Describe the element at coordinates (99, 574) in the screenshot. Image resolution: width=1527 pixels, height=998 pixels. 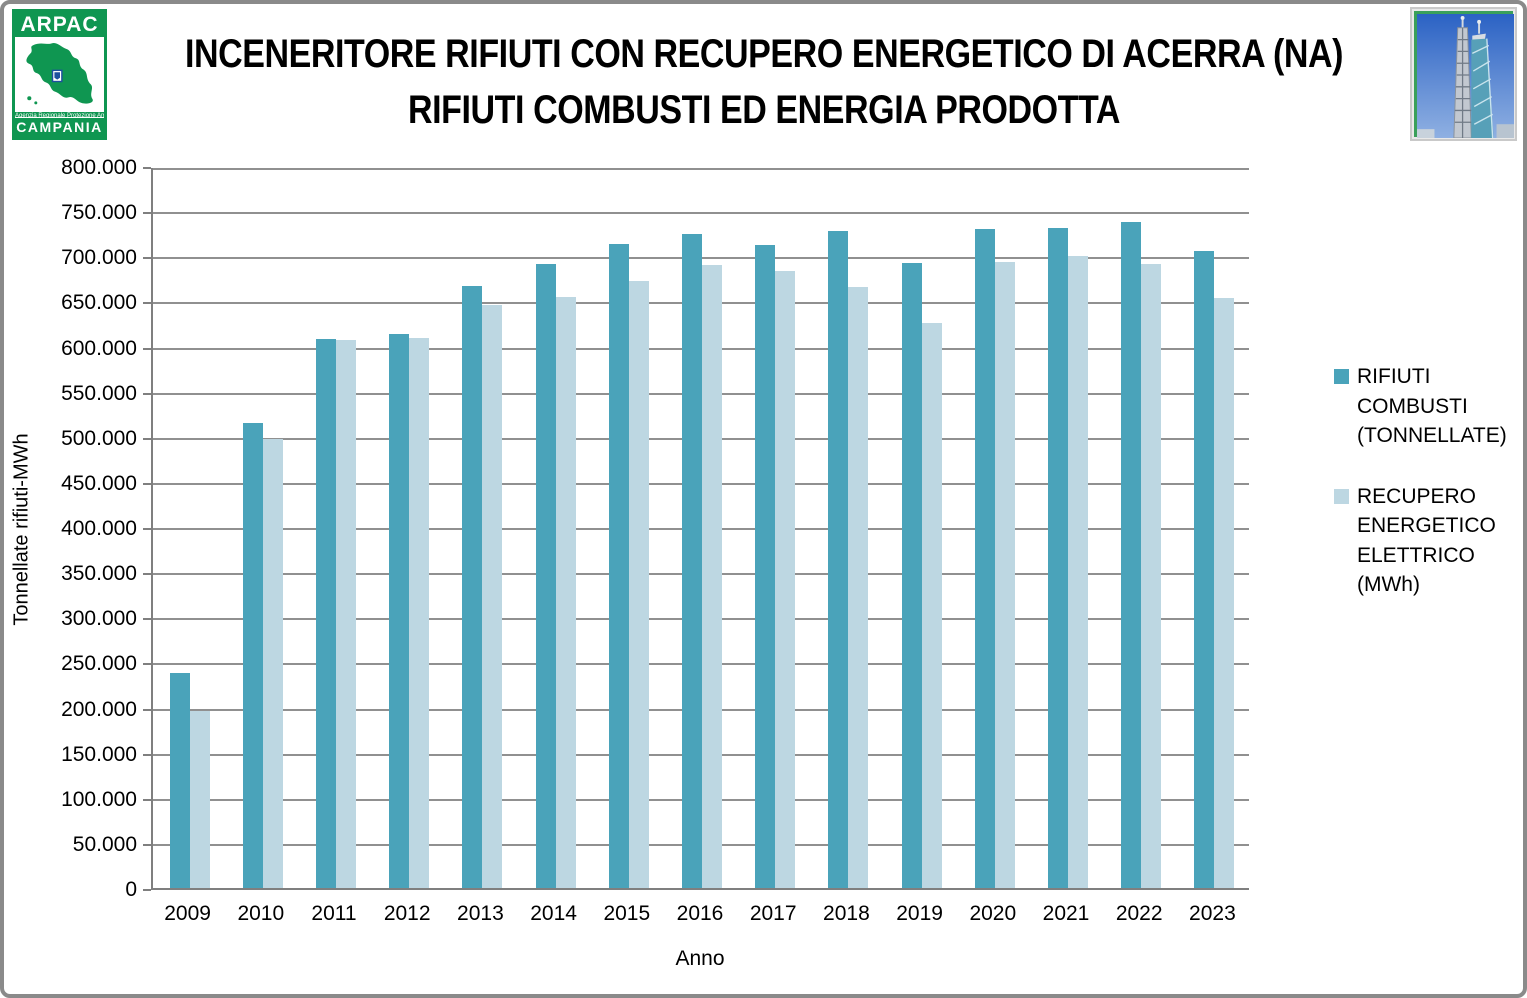
I see `y-axis-label: 350.000` at that location.